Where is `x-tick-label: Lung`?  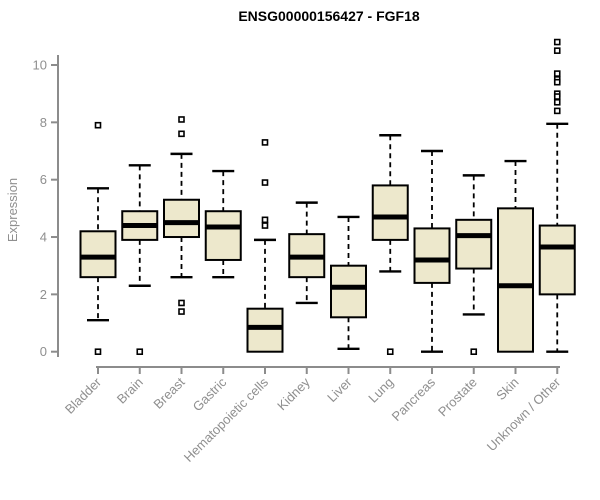 x-tick-label: Lung is located at coordinates (380, 390).